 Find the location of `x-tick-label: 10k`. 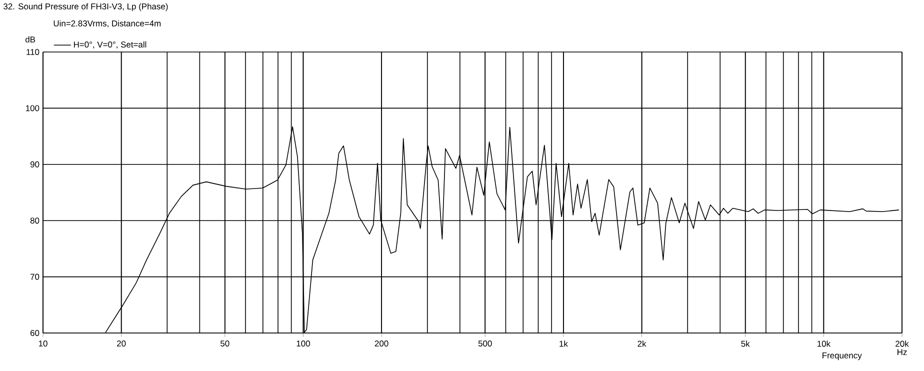

x-tick-label: 10k is located at coordinates (824, 343).